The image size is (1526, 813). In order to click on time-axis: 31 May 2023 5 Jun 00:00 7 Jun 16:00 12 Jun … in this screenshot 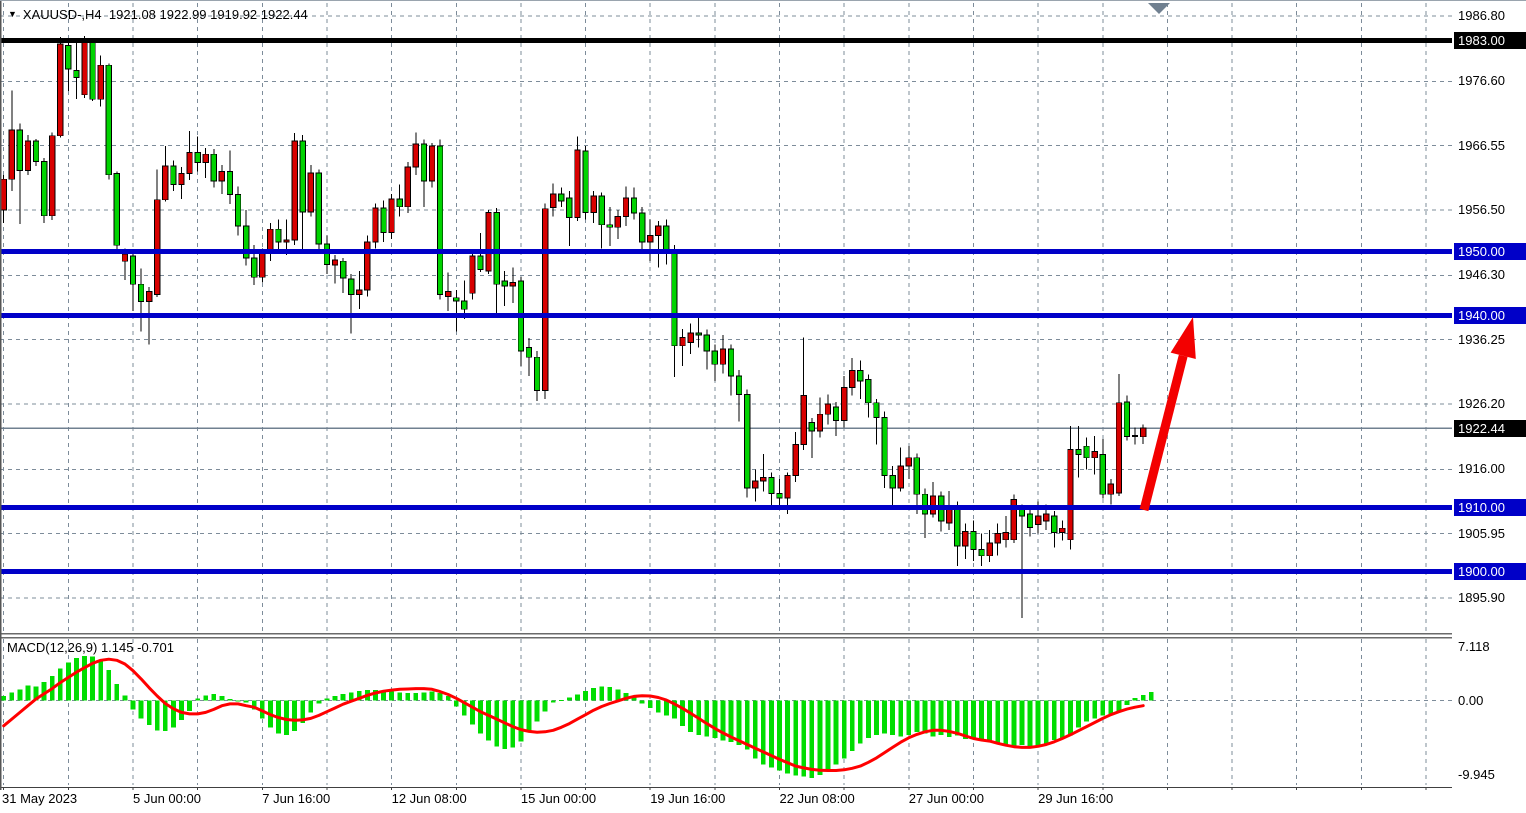, I will do `click(726, 801)`.